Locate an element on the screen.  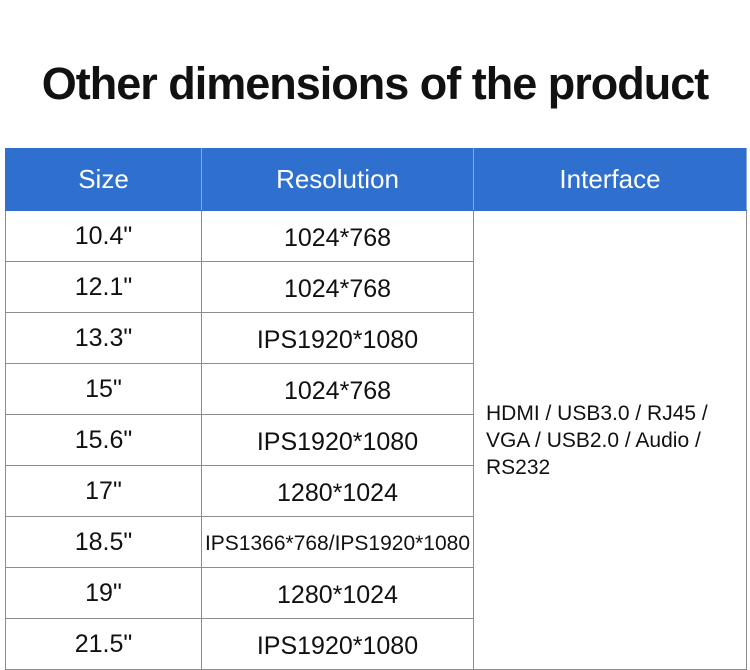
size-cell: 15.6" is located at coordinates (103, 440).